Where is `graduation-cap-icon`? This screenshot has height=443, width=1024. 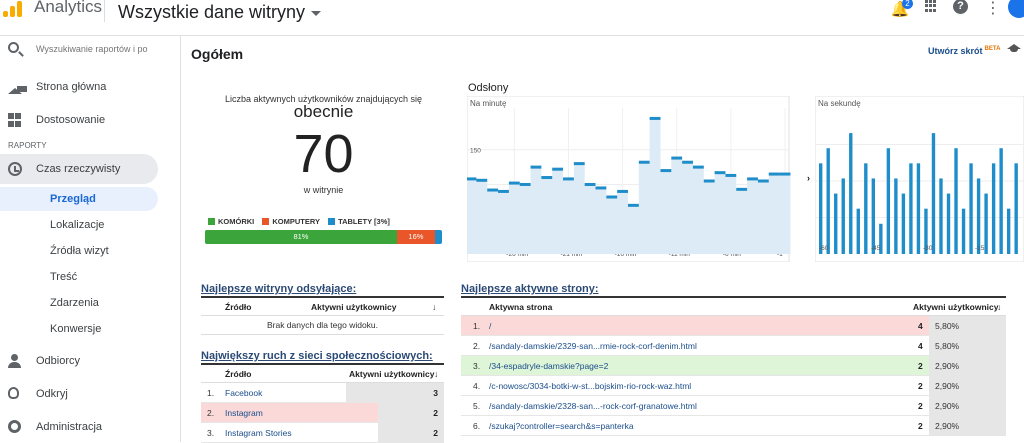
graduation-cap-icon is located at coordinates (1014, 49).